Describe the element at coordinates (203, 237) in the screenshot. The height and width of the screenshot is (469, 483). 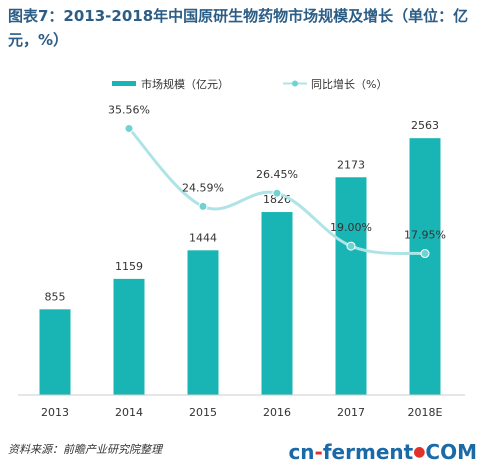
I see `bar-value-label: 1444` at that location.